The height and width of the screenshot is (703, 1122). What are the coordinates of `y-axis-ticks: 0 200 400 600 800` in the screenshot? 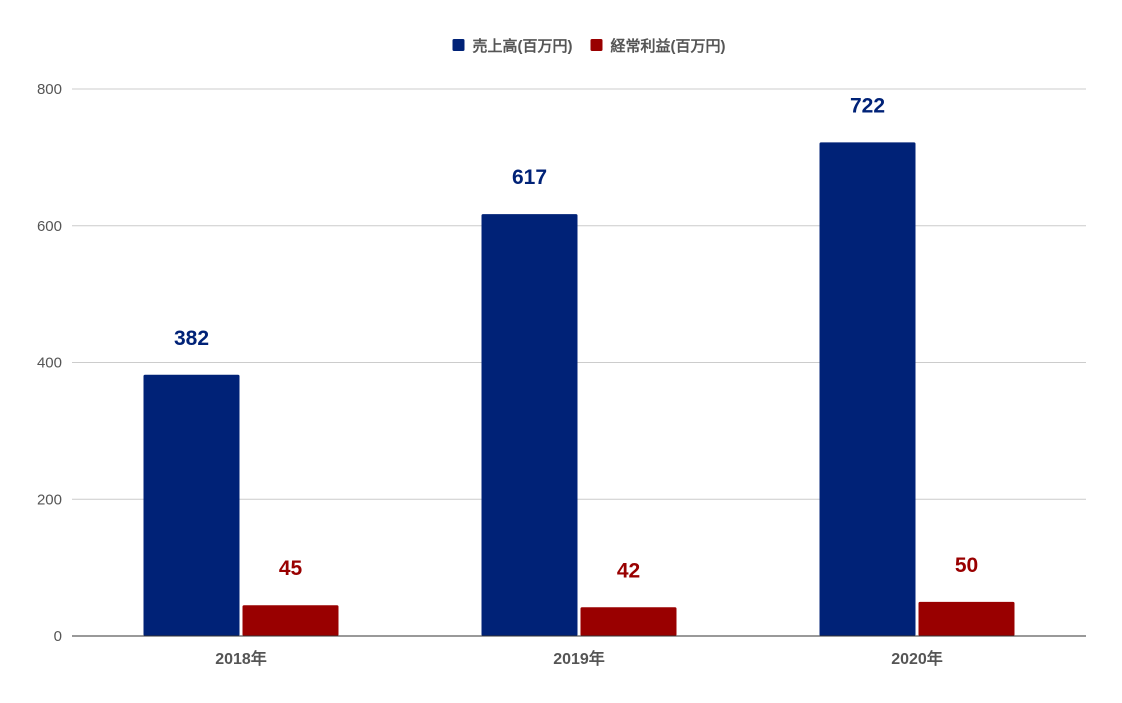 It's located at (49, 363).